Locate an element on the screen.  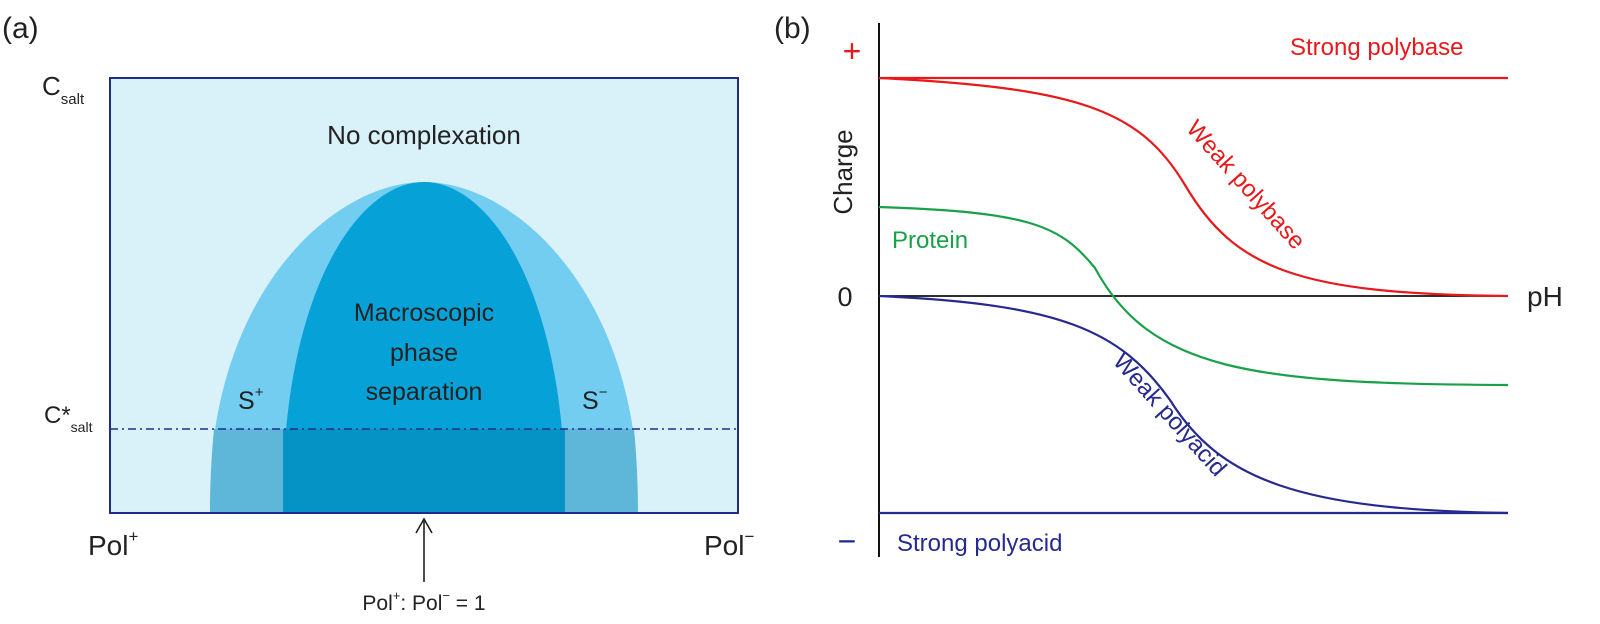
csalt-axis-label: Csalt is located at coordinates (63, 89).